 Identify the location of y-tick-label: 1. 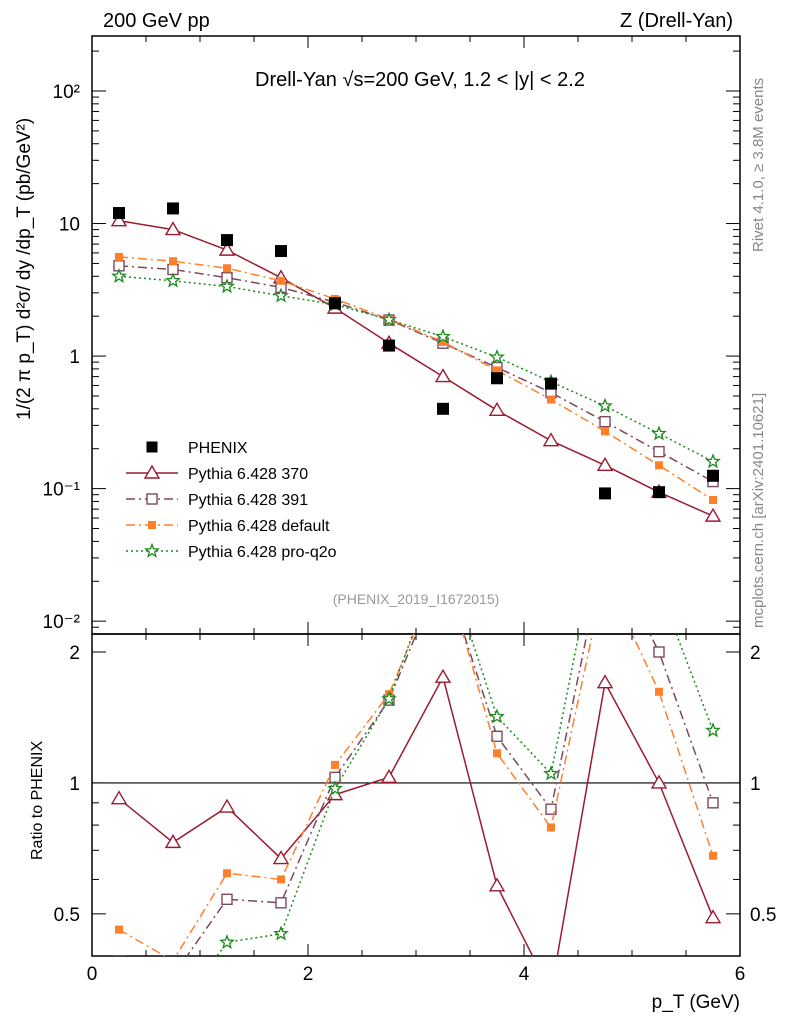
(74, 357).